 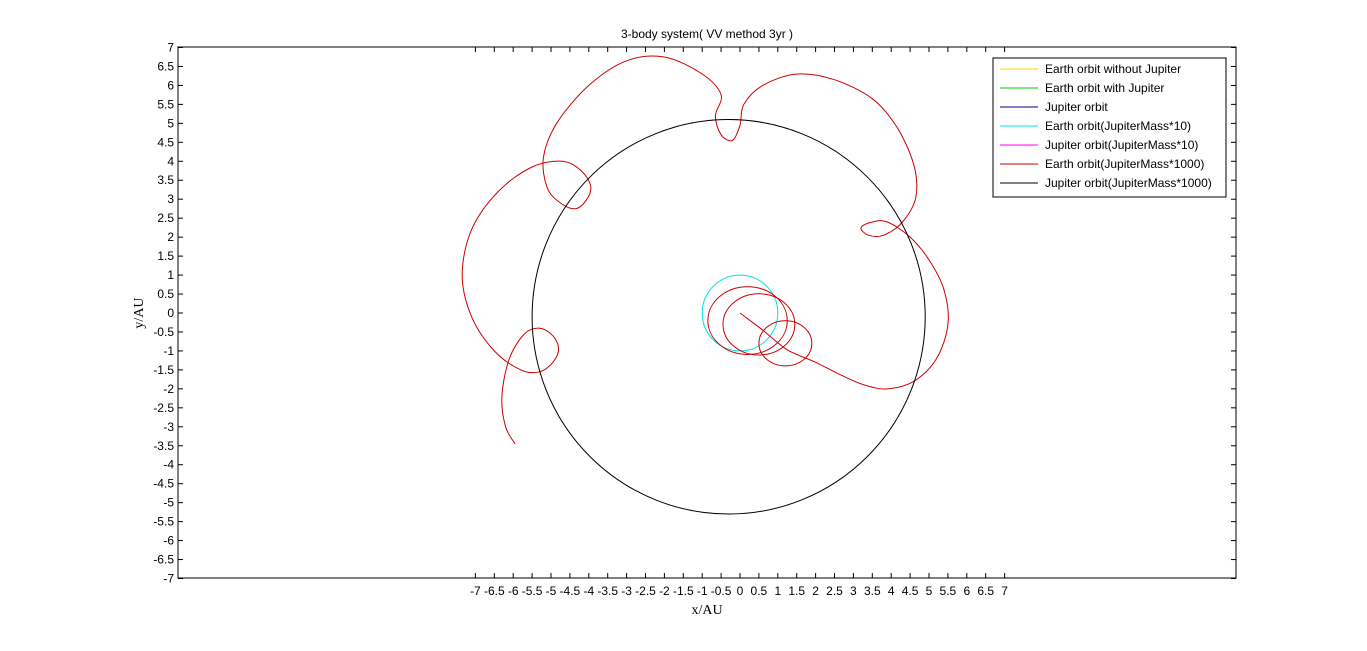 I want to click on x-tick-label: -0.5, so click(x=721, y=591).